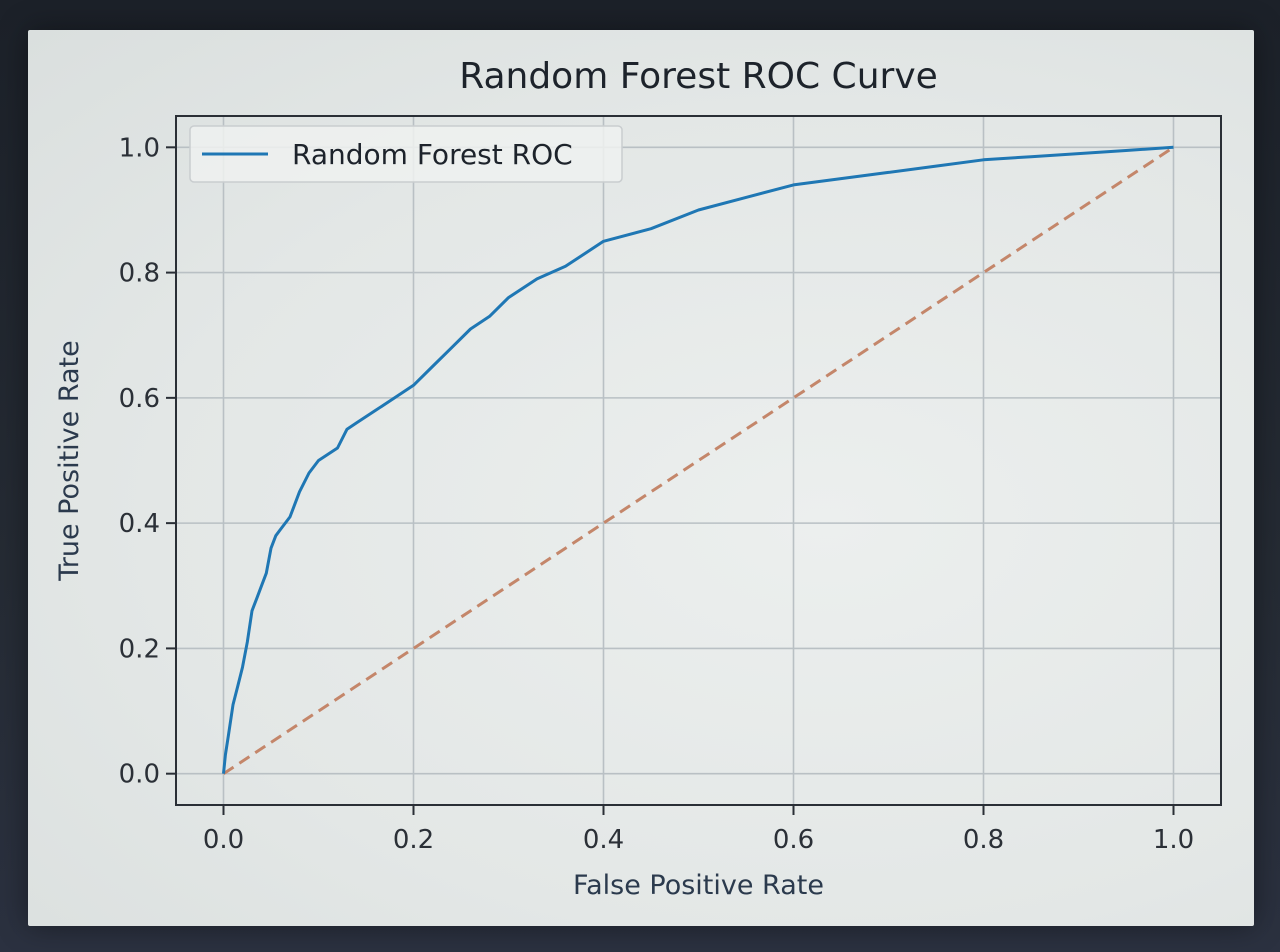 Image resolution: width=1280 pixels, height=952 pixels. I want to click on legend: Random Forest ROC, so click(406, 154).